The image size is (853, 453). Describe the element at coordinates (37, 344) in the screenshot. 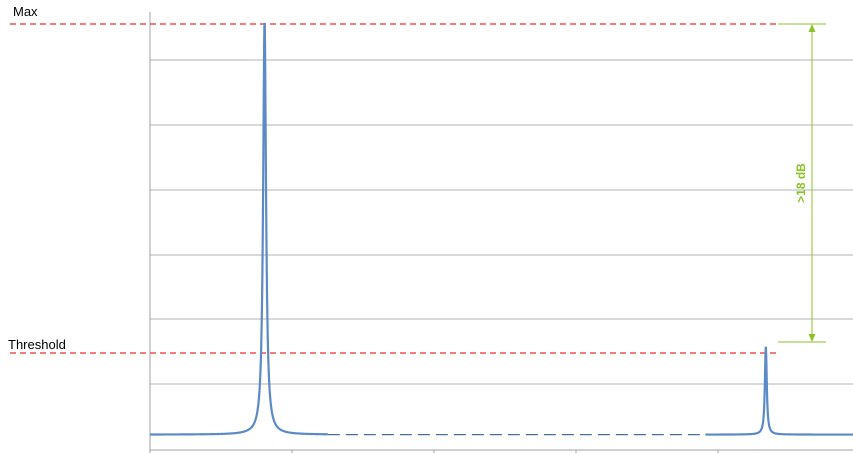

I see `threshold-label: Threshold` at that location.